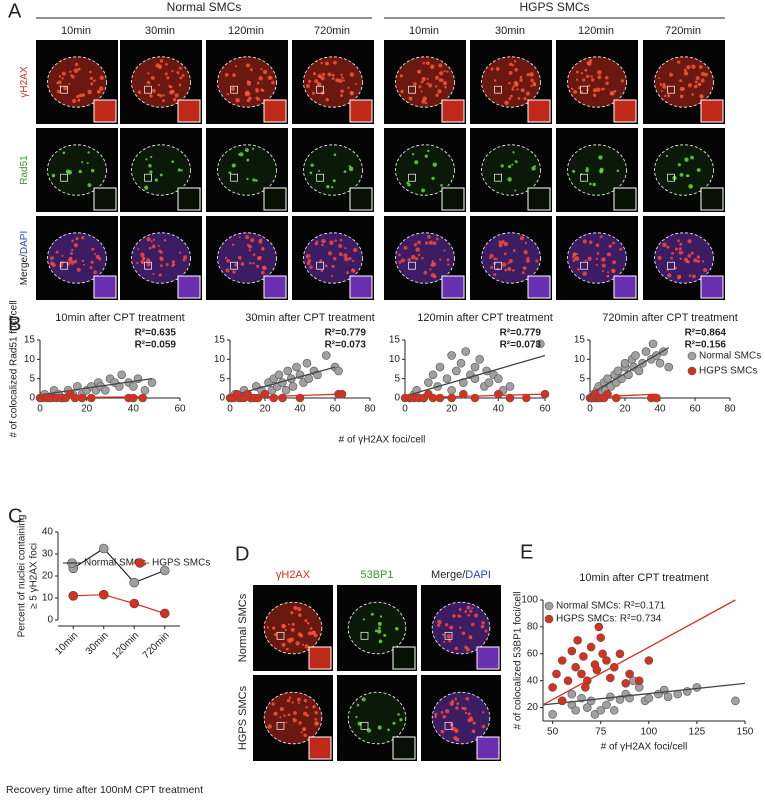 The height and width of the screenshot is (803, 765). Describe the element at coordinates (76, 31) in the screenshot. I see `column-header: 10min` at that location.